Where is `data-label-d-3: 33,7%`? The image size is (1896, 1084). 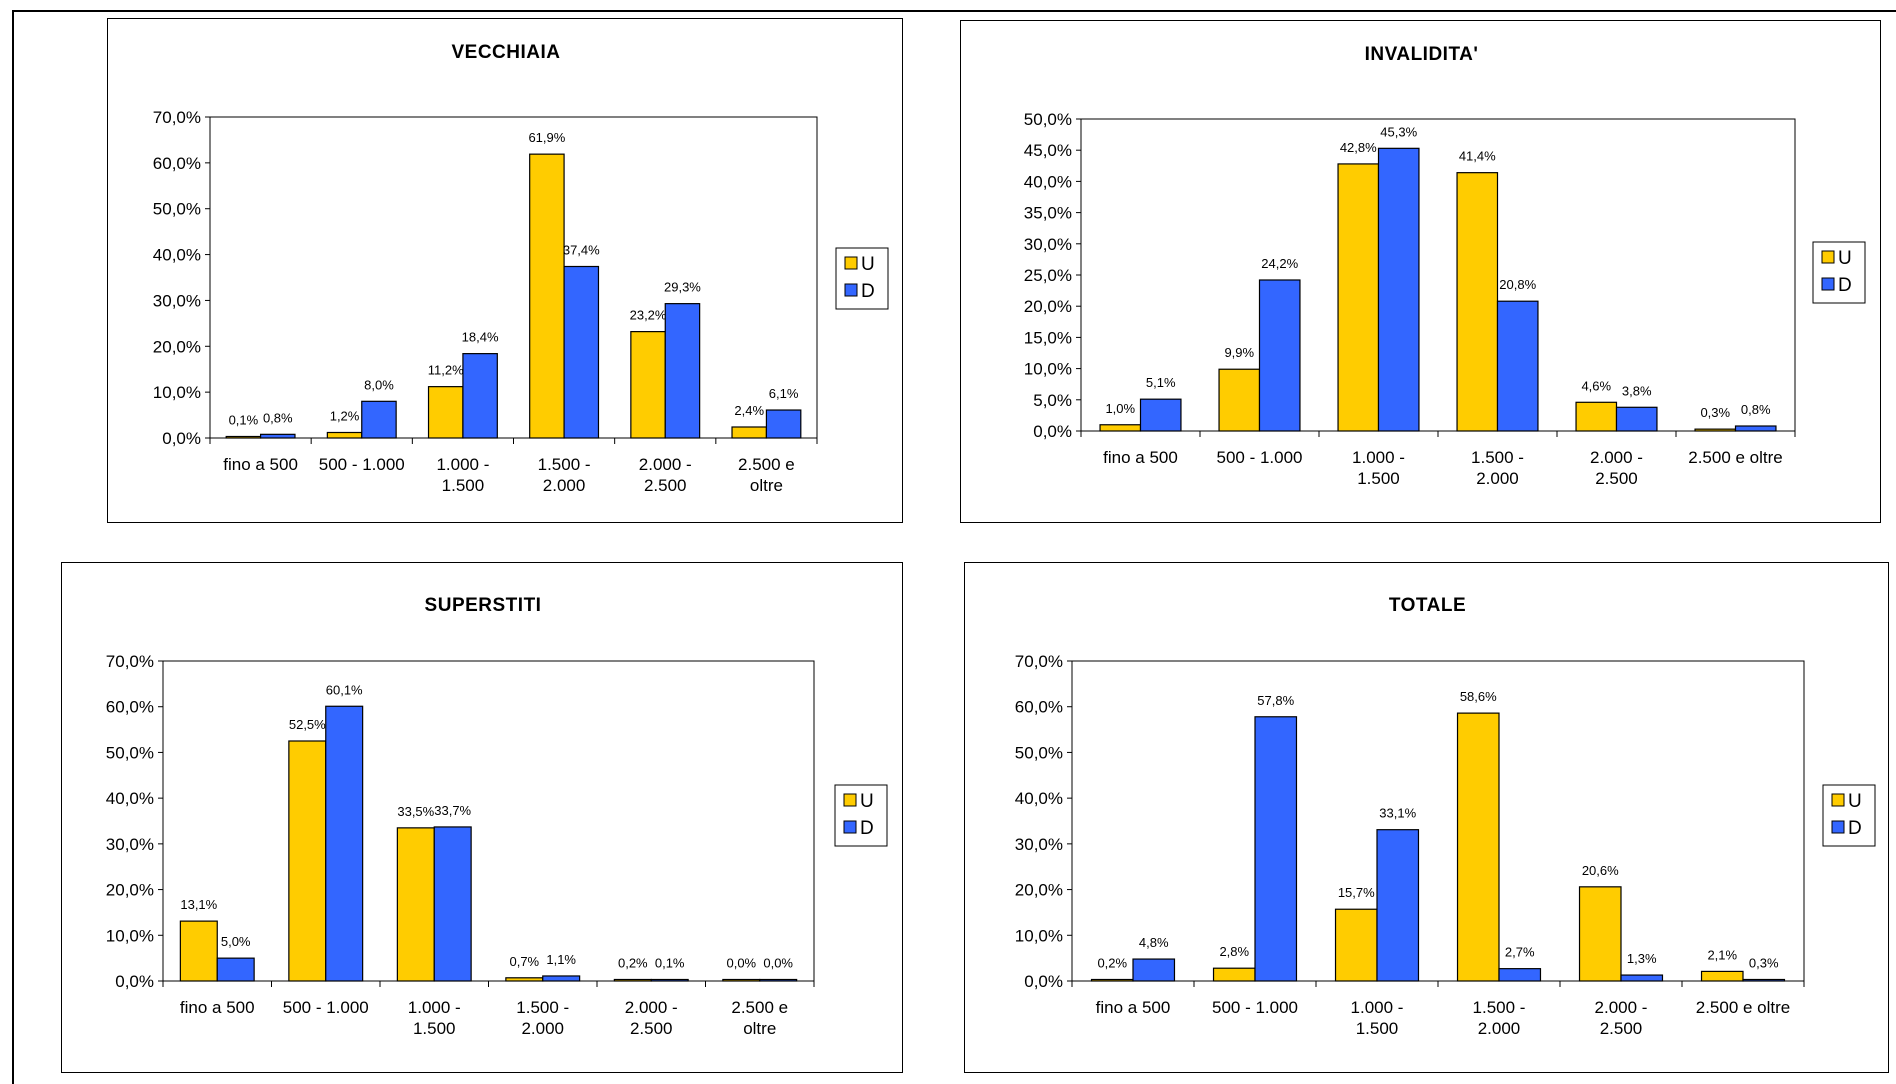
data-label-d-3: 33,7% is located at coordinates (452, 810).